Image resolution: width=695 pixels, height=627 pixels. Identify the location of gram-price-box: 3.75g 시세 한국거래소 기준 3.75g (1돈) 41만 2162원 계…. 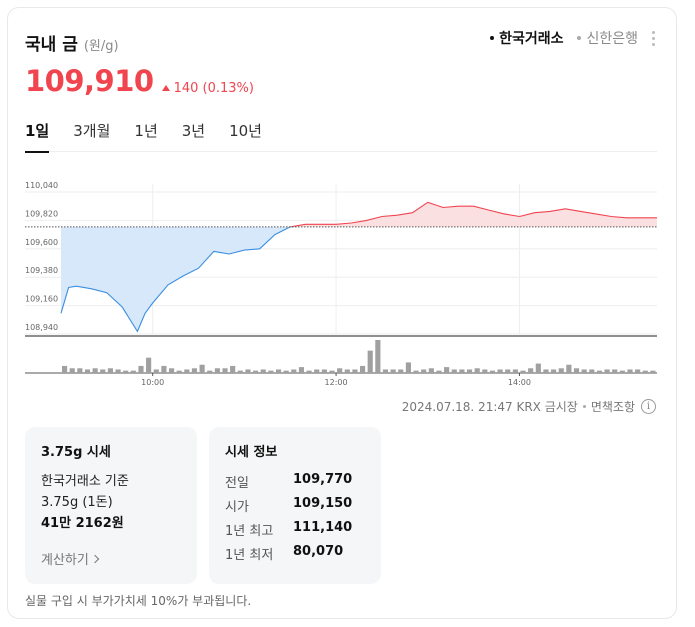
(111, 505).